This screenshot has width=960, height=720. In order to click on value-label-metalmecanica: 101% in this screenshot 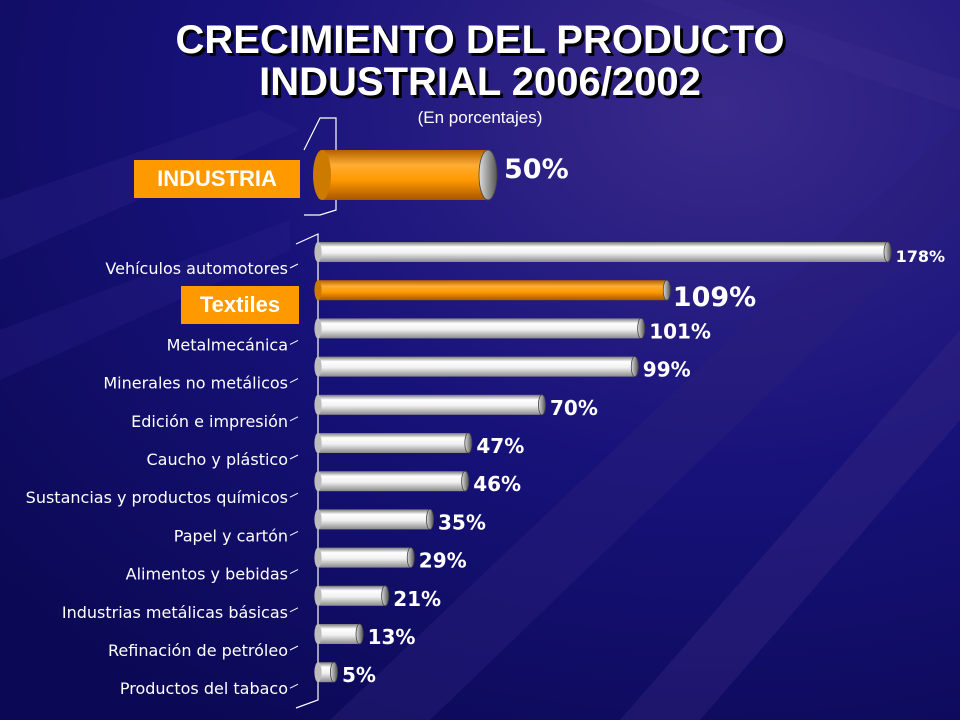, I will do `click(680, 331)`.